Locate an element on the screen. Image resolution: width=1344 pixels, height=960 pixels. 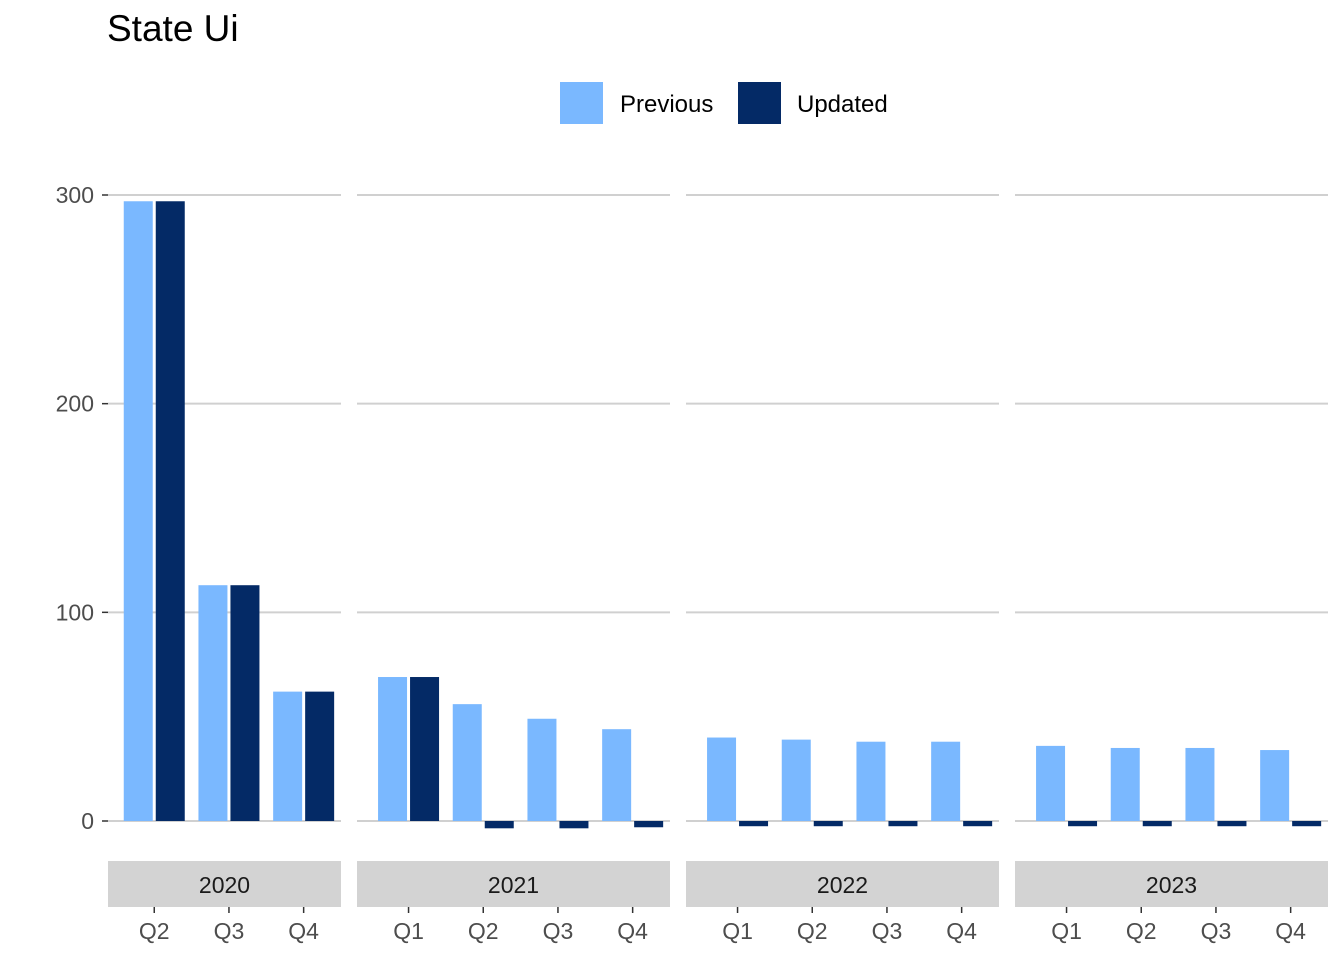
bar-updated-2023-Q2 is located at coordinates (1157, 824).